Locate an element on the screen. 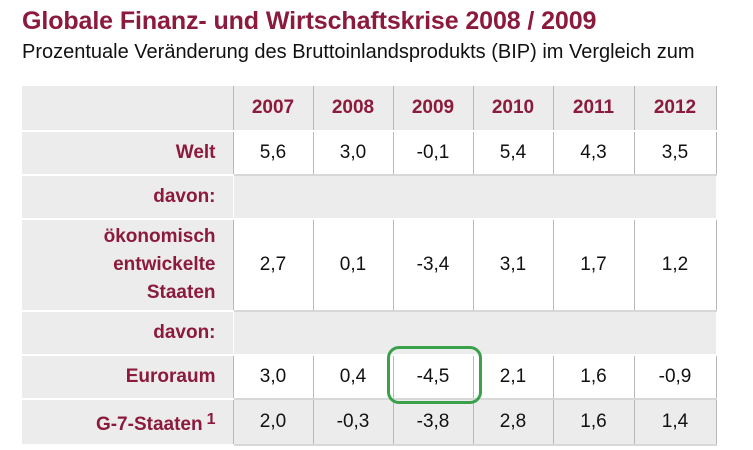  table-cell: 2,7 is located at coordinates (273, 265).